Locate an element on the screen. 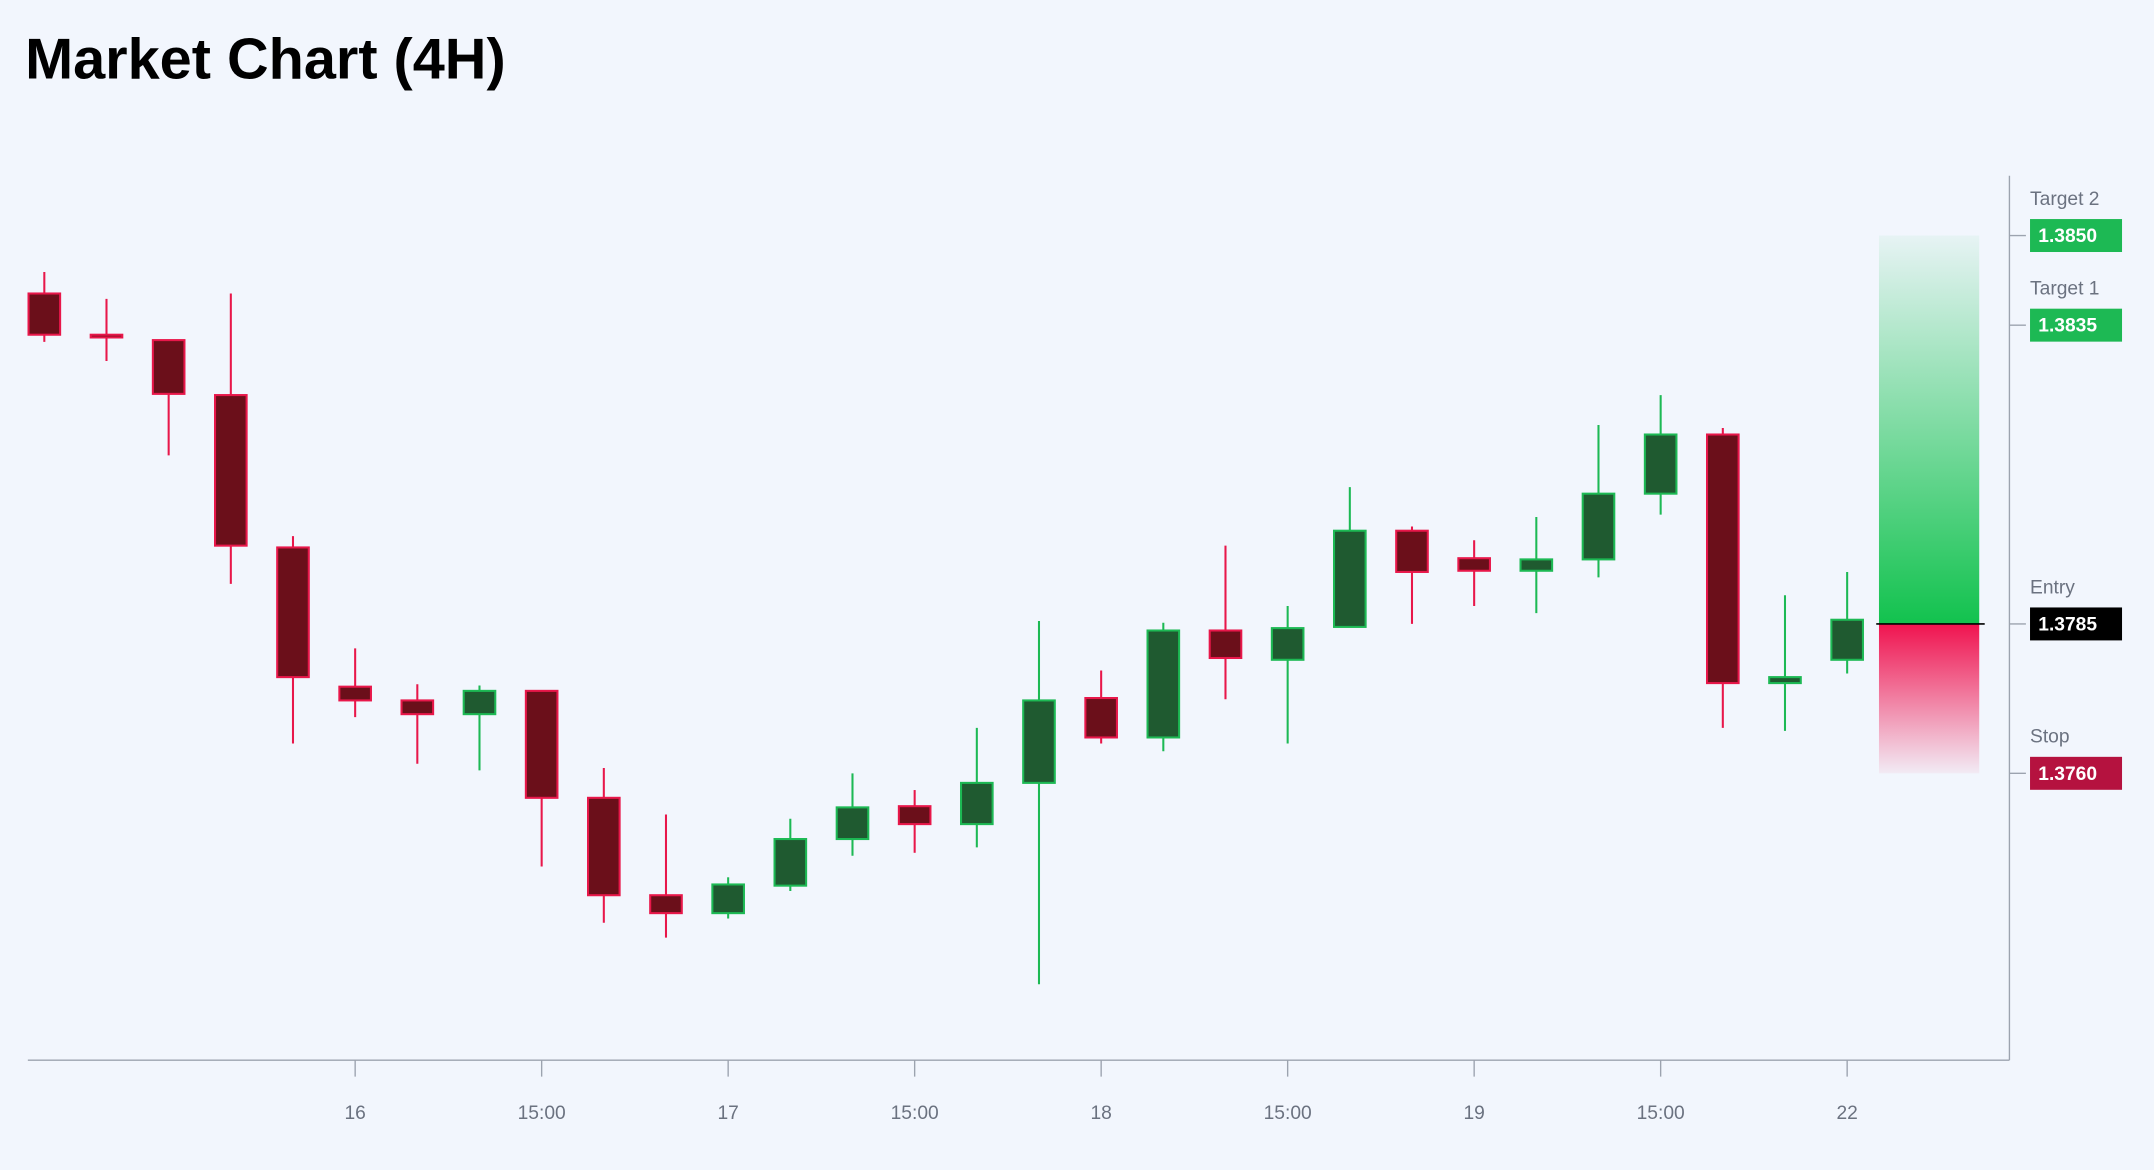 This screenshot has height=1170, width=2154. profit-zone is located at coordinates (1929, 429).